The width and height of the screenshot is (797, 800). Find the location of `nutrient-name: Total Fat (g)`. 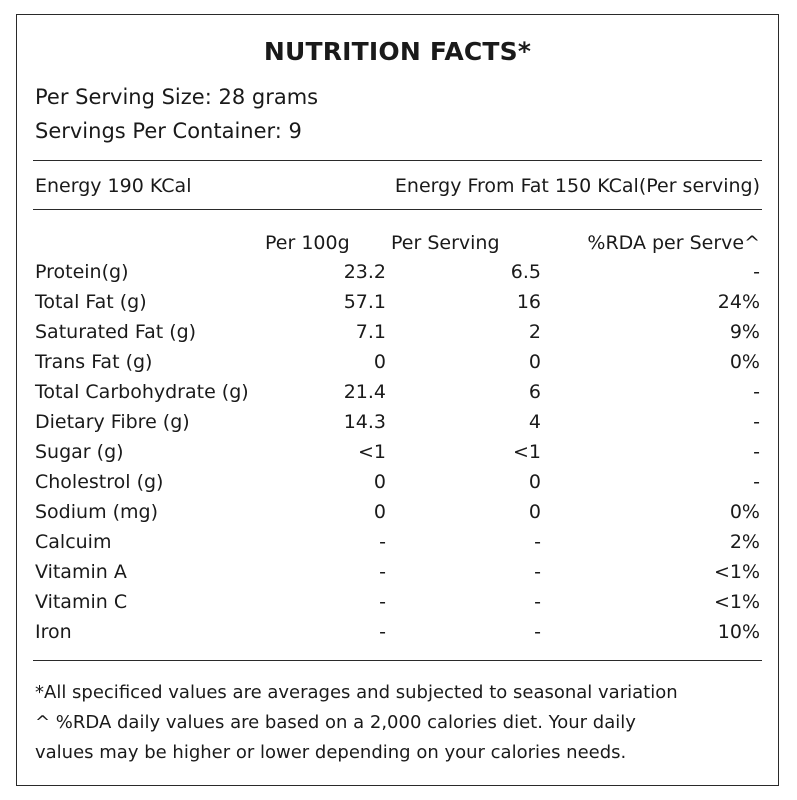

nutrient-name: Total Fat (g) is located at coordinates (91, 302).